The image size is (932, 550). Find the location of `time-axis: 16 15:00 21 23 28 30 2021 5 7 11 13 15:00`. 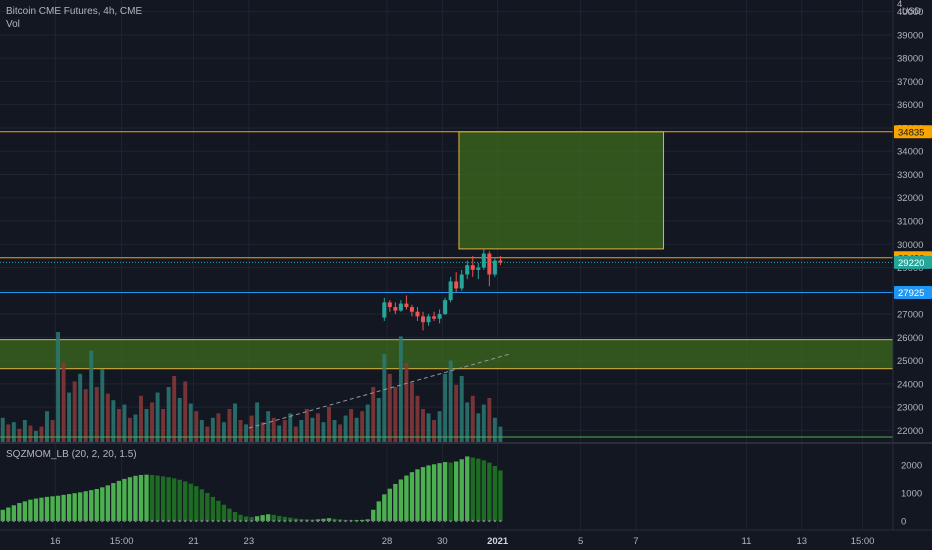

time-axis: 16 15:00 21 23 28 30 2021 5 7 11 13 15:00 is located at coordinates (462, 541).